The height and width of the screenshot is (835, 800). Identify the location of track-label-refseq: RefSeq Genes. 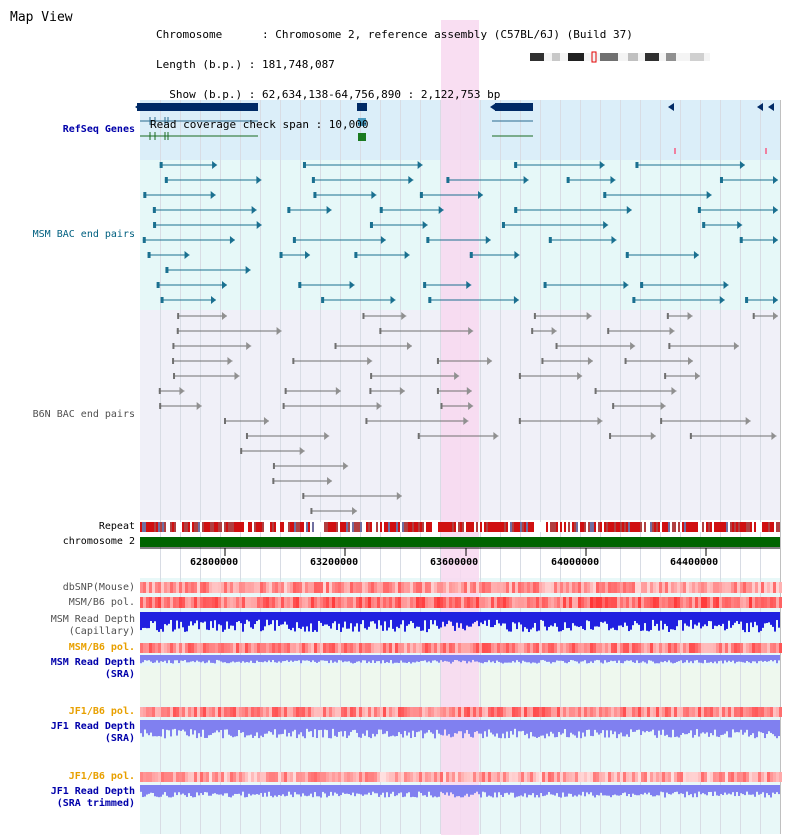
(98, 129).